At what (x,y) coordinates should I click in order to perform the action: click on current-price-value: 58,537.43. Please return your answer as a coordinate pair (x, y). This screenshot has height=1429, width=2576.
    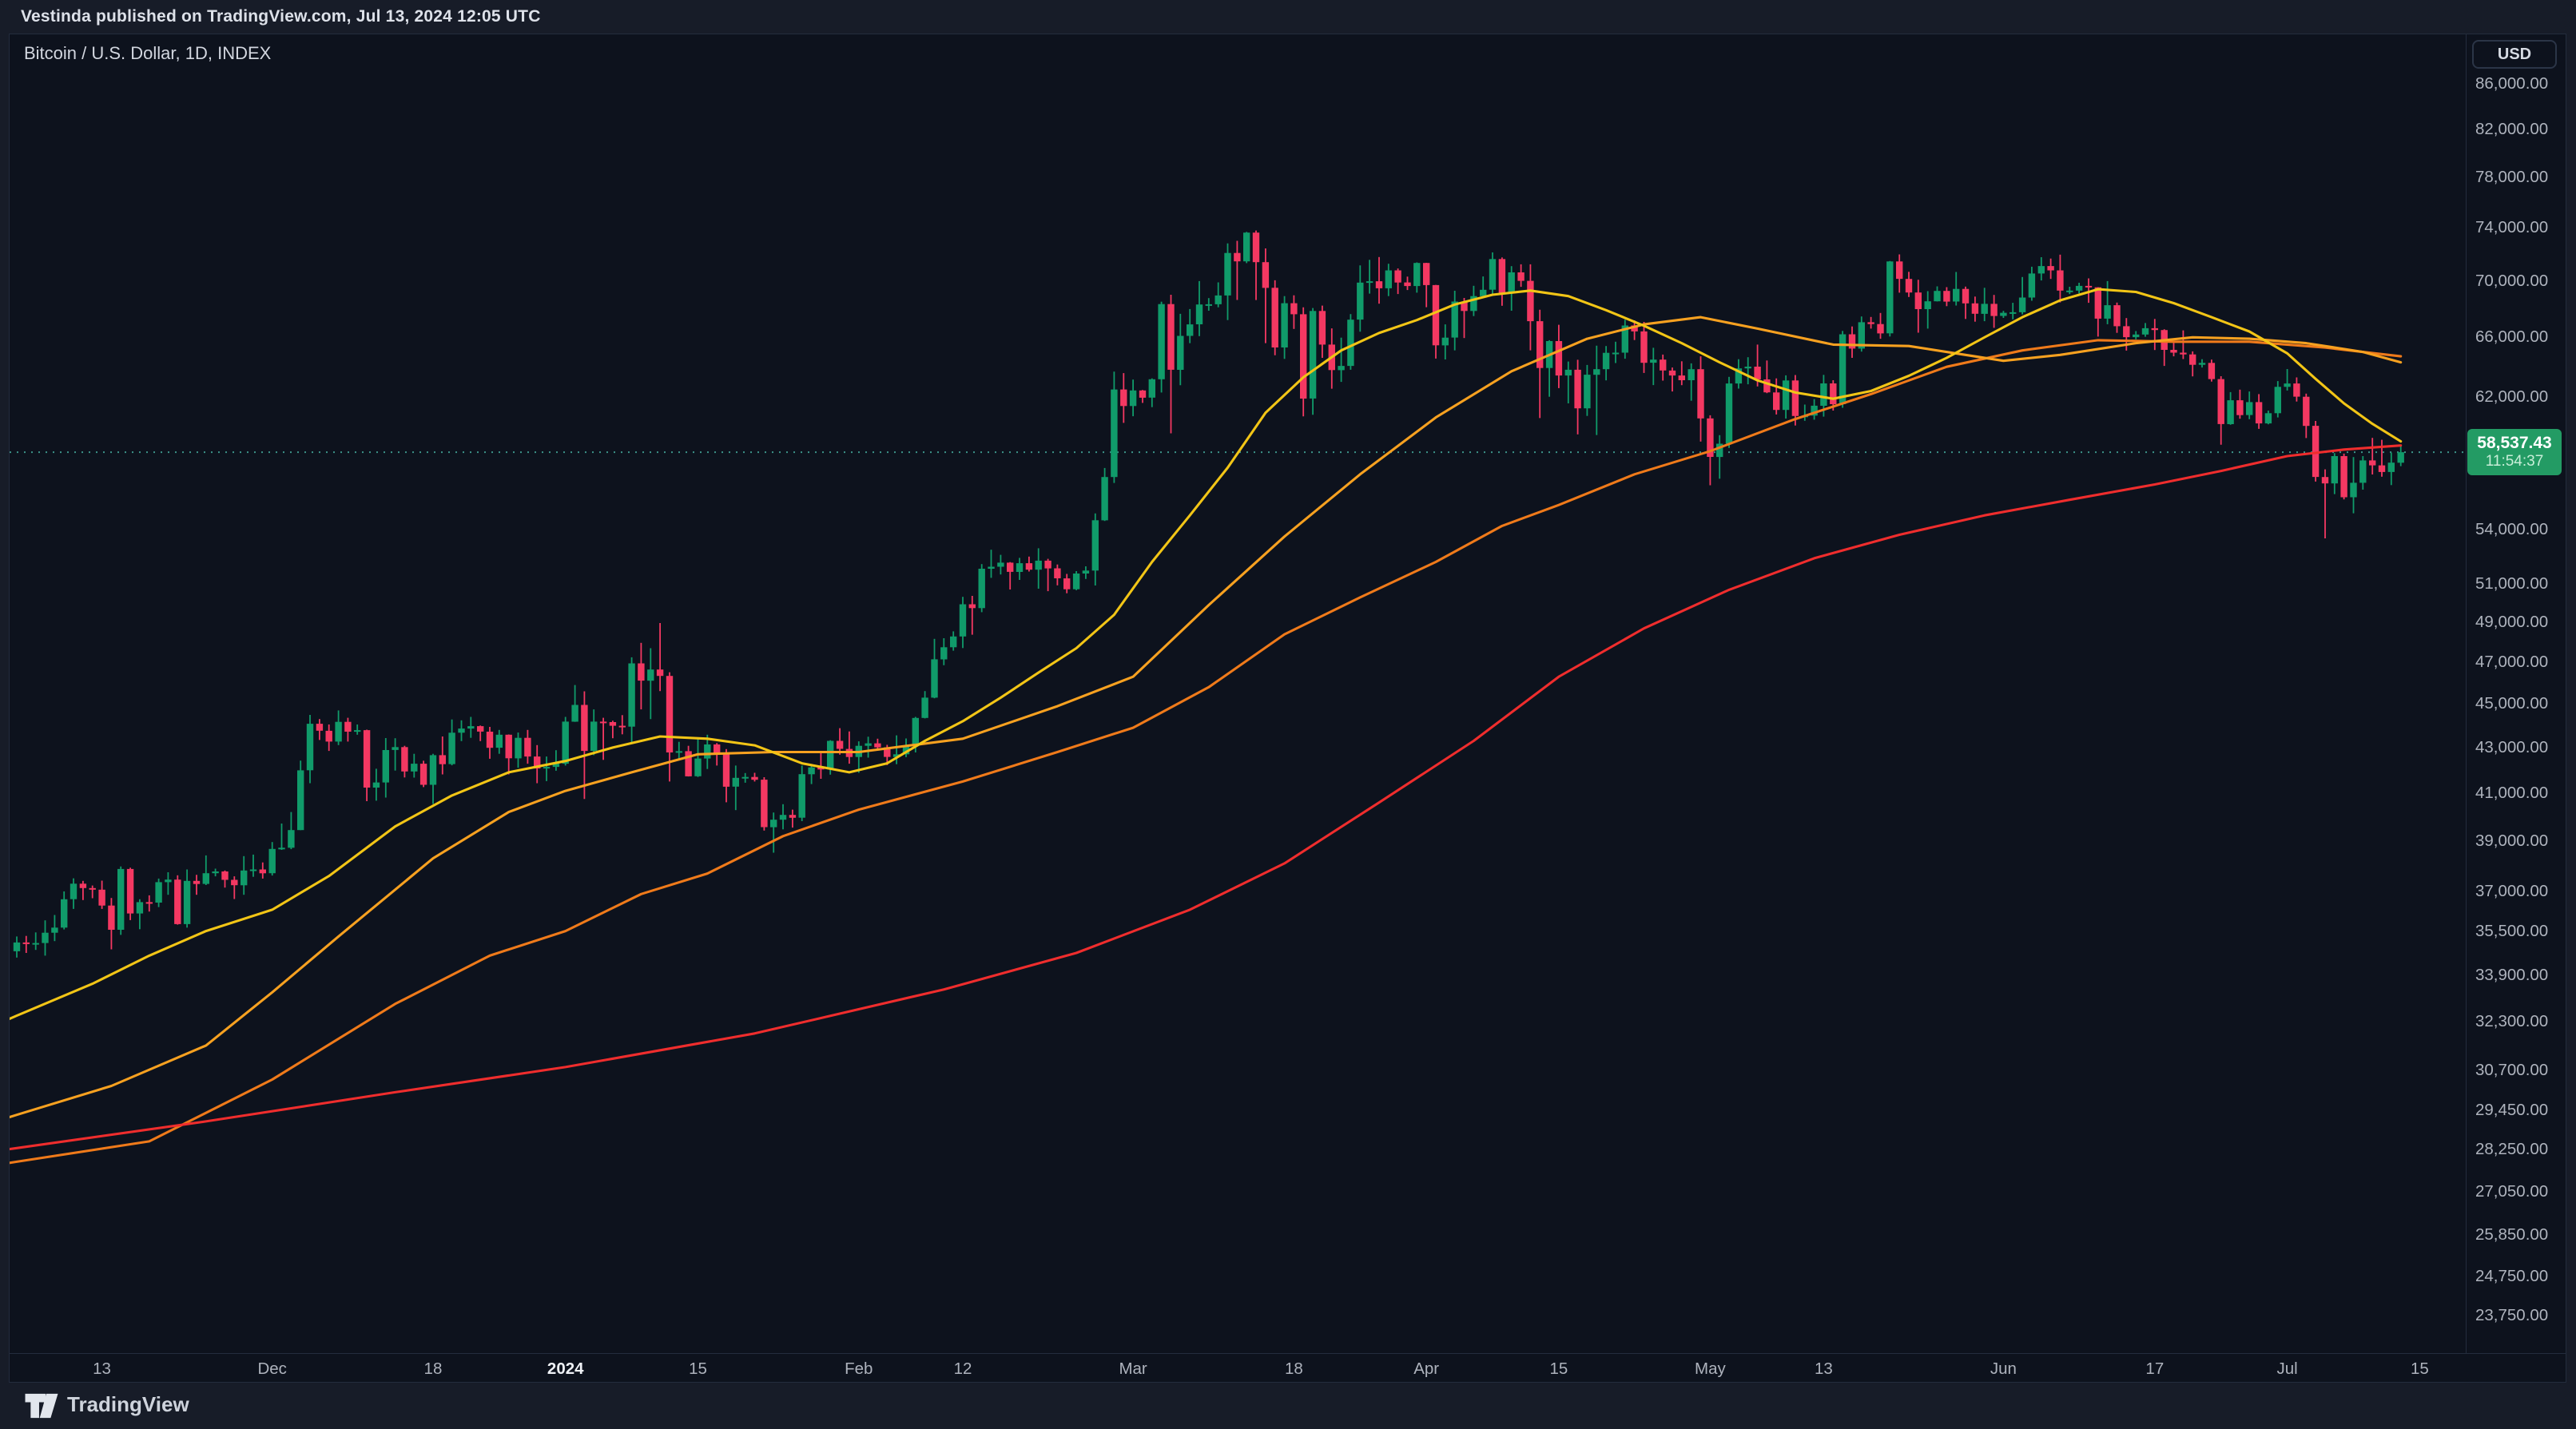
    Looking at the image, I should click on (2514, 442).